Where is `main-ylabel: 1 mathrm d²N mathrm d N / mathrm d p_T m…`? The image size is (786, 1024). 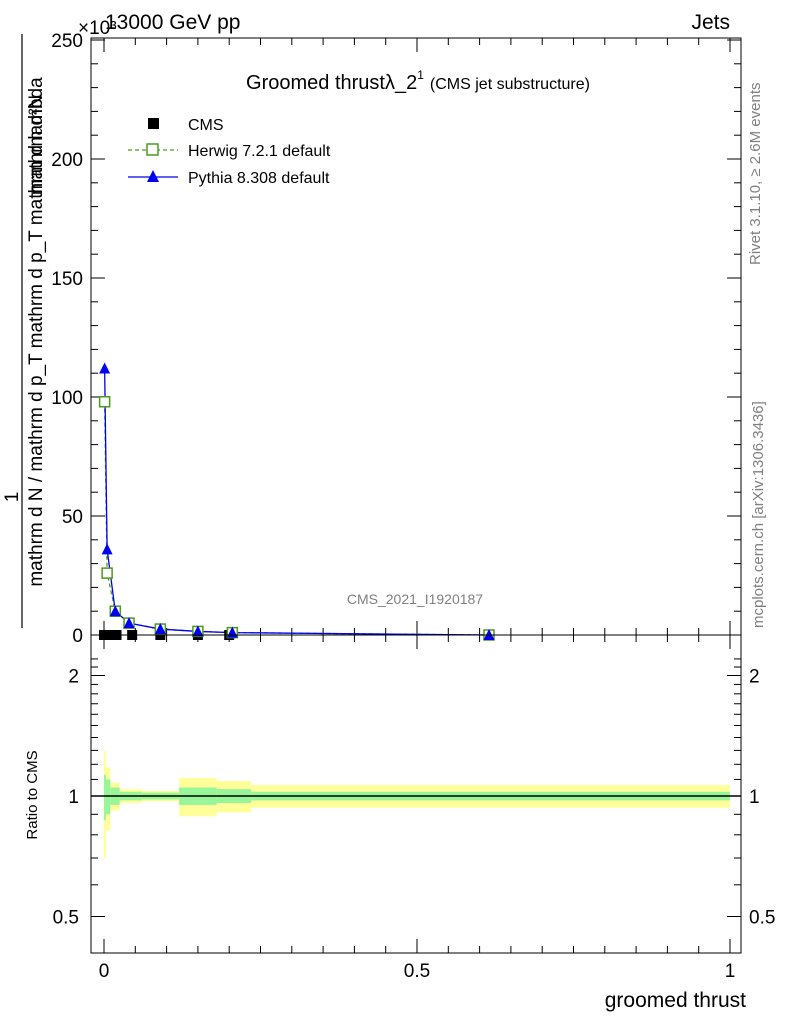
main-ylabel: 1 mathrm d²N mathrm d N / mathrm d p_T m… is located at coordinates (24, 331).